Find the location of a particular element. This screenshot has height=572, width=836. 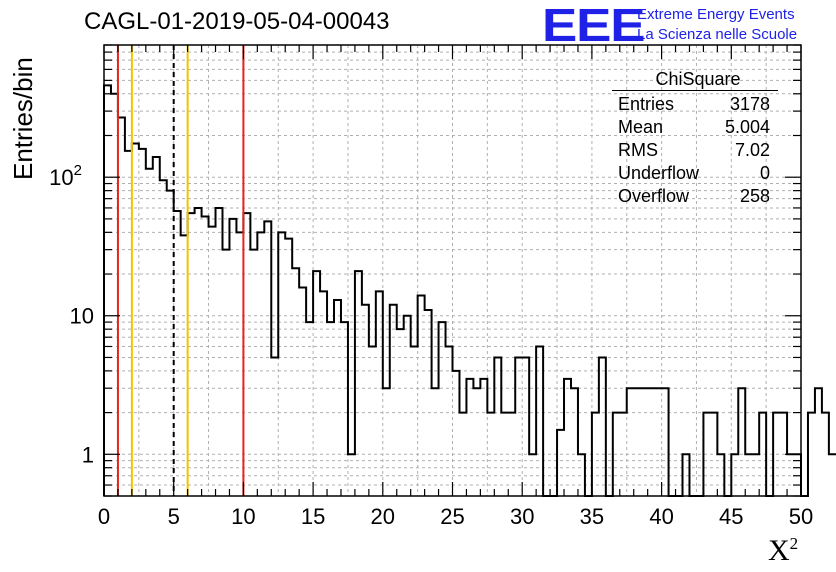

stats-label: RMS is located at coordinates (638, 150).